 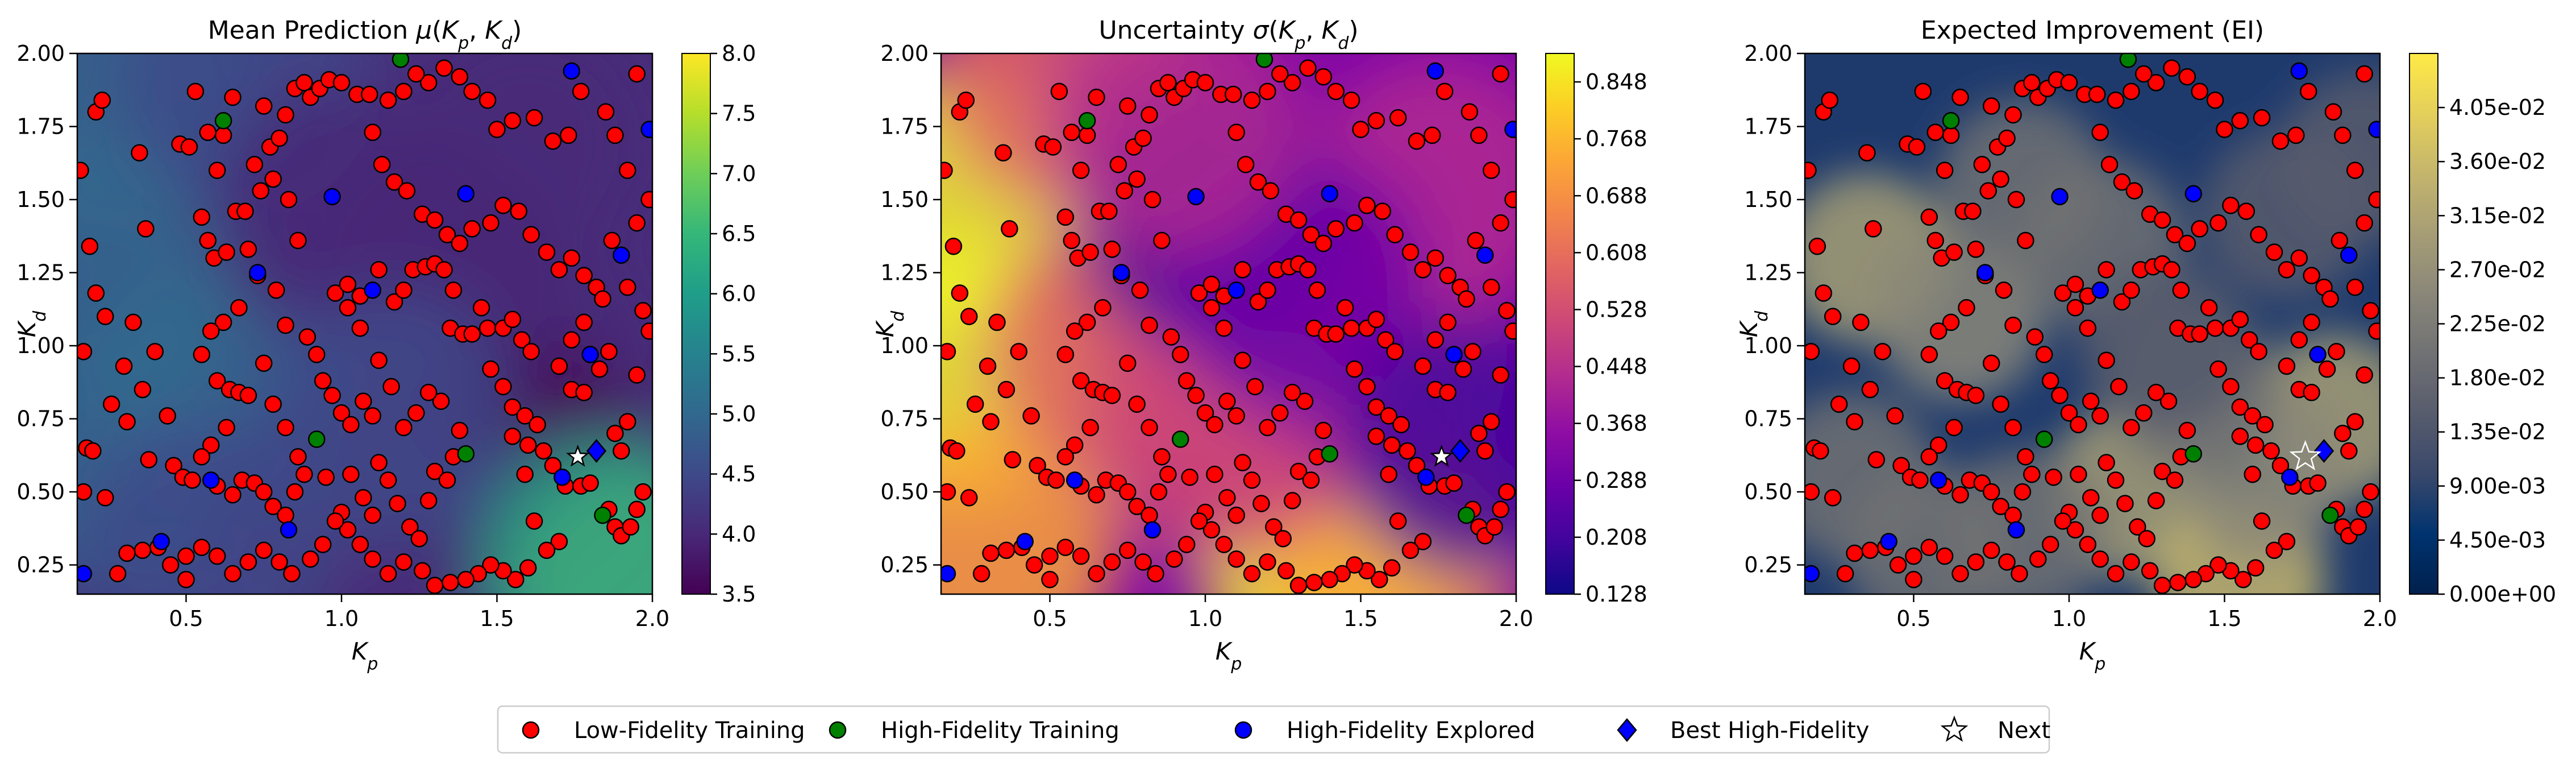 What do you see at coordinates (904, 272) in the screenshot?
I see `y-tick-label: 1.25` at bounding box center [904, 272].